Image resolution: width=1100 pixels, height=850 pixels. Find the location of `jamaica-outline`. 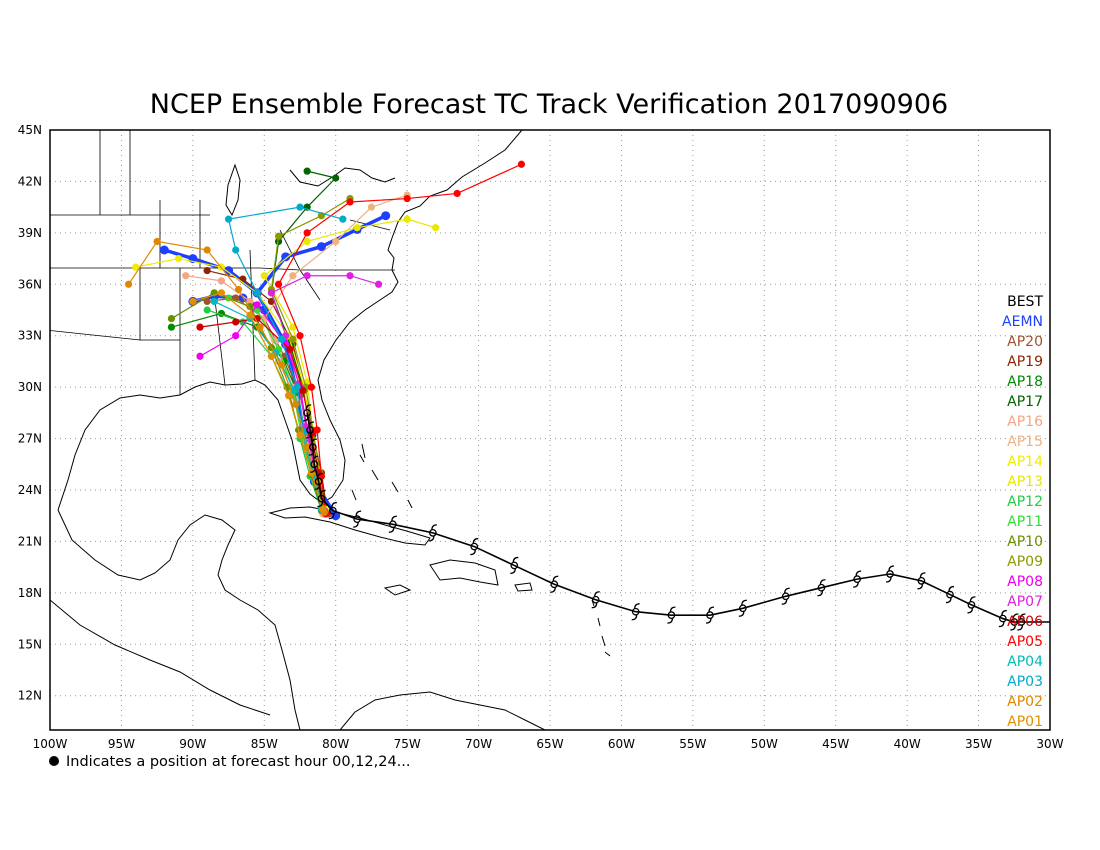

jamaica-outline is located at coordinates (397, 590).